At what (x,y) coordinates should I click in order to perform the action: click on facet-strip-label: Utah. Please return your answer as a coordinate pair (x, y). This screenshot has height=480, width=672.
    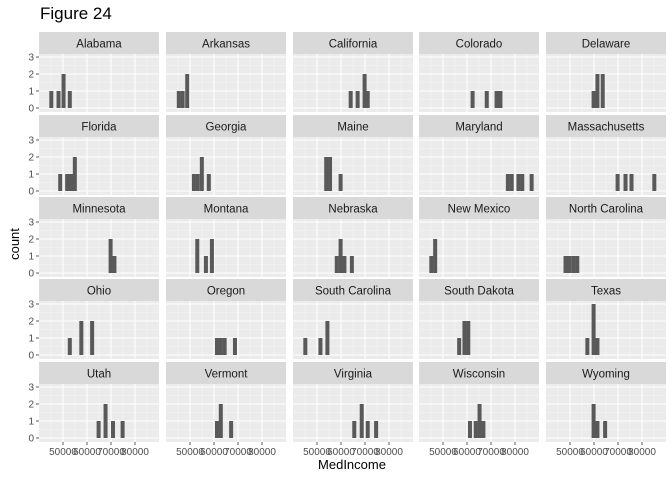
    Looking at the image, I should click on (99, 375).